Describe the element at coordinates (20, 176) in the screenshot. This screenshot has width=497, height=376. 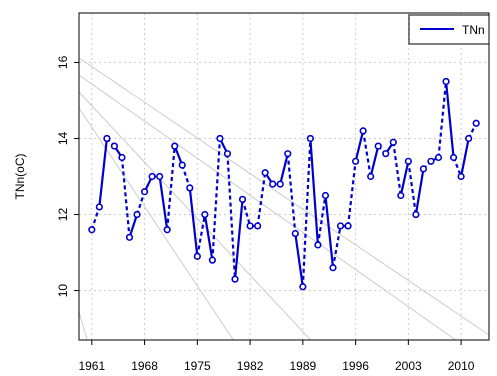
I see `y-axis-label: TNn(oC)` at that location.